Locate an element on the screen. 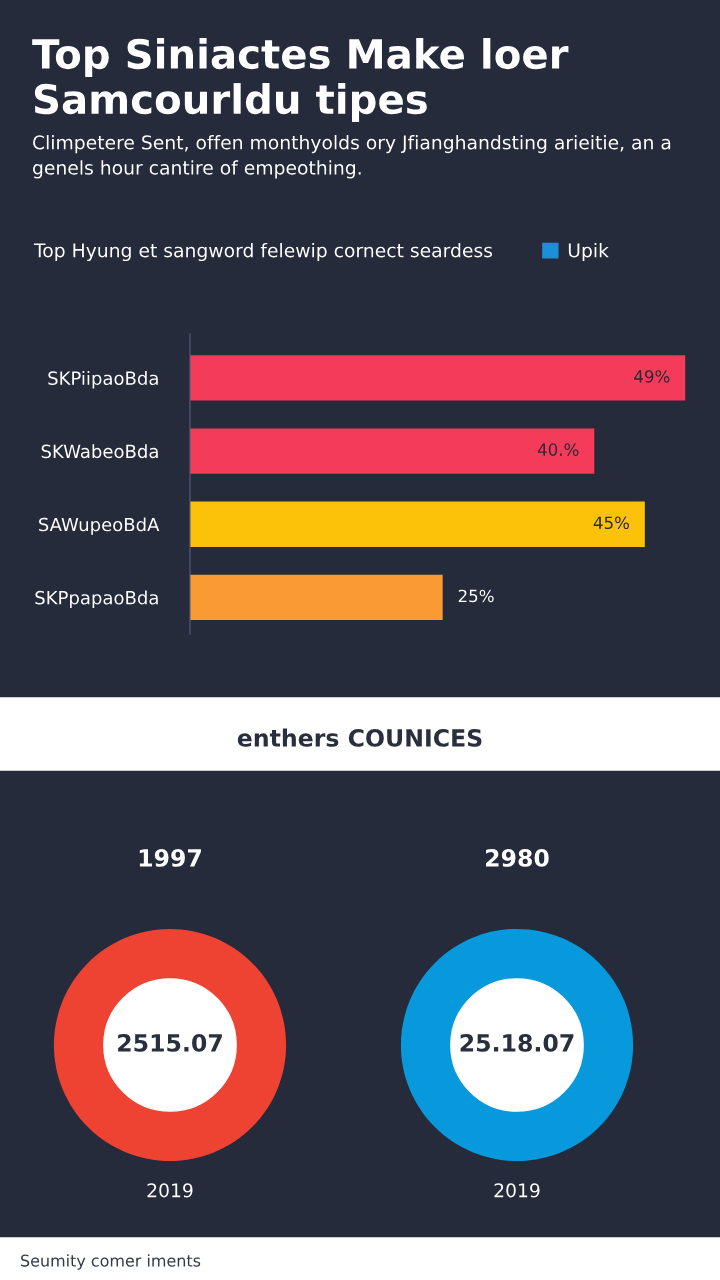  text: enthers COUNICES is located at coordinates (359, 737).